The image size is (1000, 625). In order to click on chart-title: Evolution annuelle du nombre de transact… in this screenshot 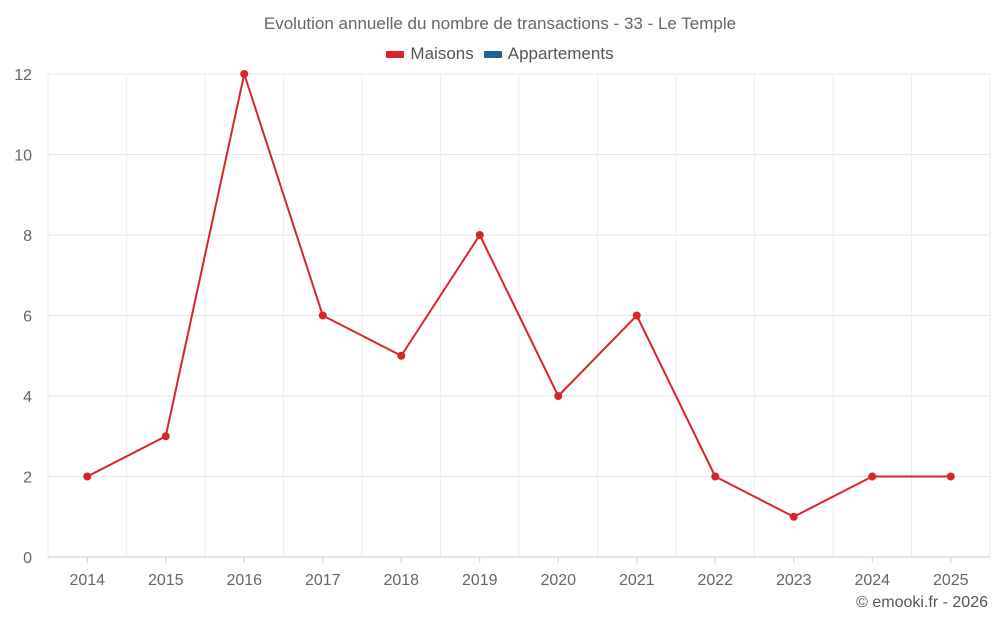, I will do `click(500, 23)`.